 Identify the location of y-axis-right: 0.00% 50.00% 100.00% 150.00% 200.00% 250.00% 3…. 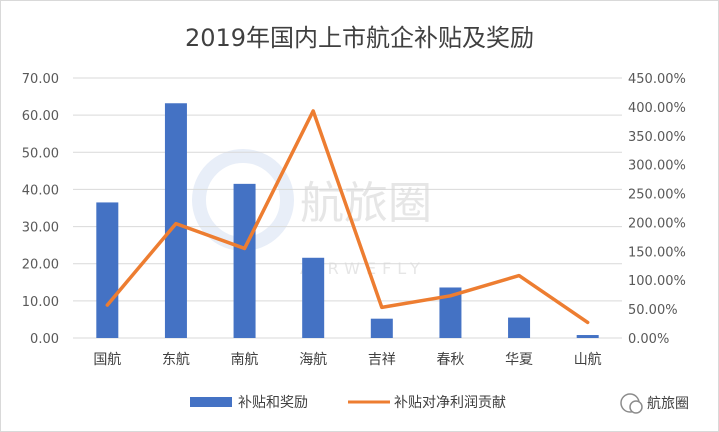
(657, 209).